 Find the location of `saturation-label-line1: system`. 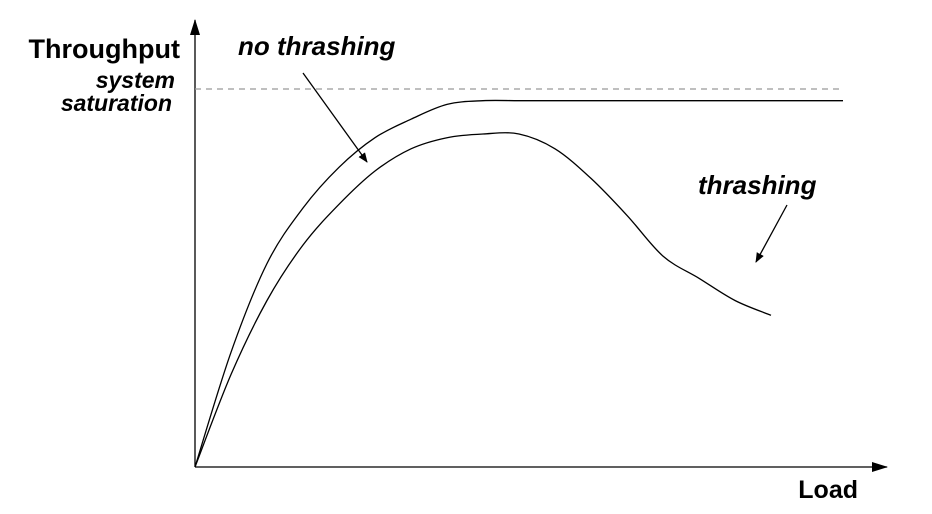

saturation-label-line1: system is located at coordinates (135, 80).